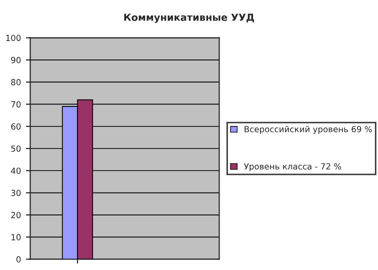 Image resolution: width=378 pixels, height=270 pixels. What do you see at coordinates (16, 215) in the screenshot?
I see `y-tick-label: 20` at bounding box center [16, 215].